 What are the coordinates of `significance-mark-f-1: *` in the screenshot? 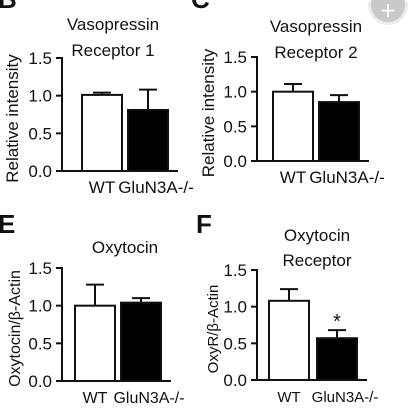 It's located at (337, 322).